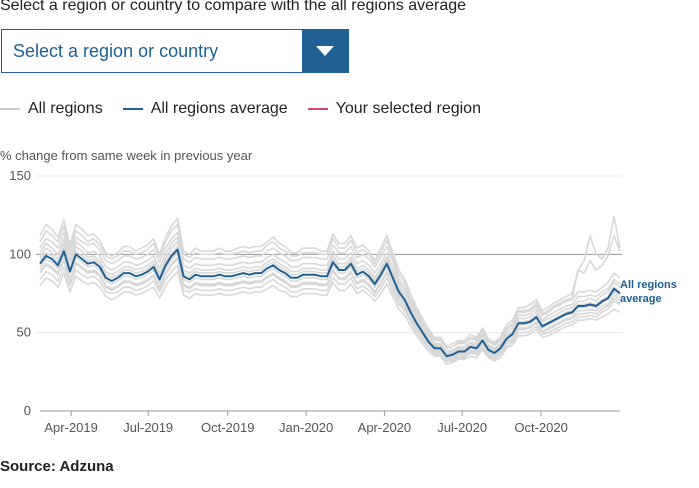  What do you see at coordinates (20, 253) in the screenshot?
I see `y-tick-label-100: 100` at bounding box center [20, 253].